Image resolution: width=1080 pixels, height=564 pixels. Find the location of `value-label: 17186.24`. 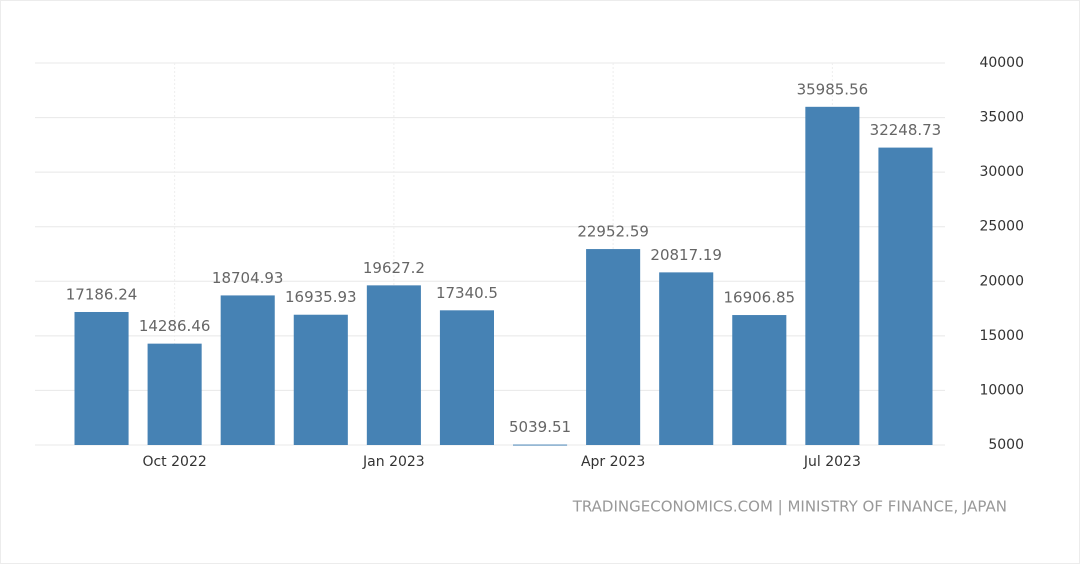

value-label: 17186.24 is located at coordinates (102, 294).